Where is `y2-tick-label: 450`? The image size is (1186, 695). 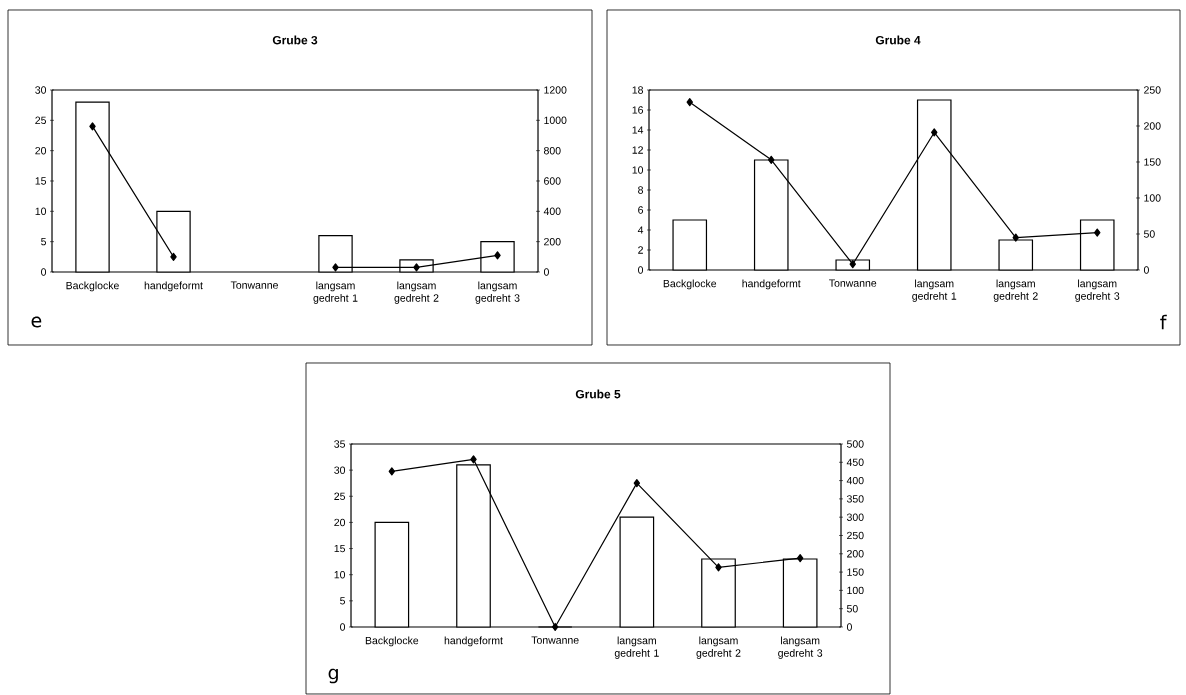
y2-tick-label: 450 is located at coordinates (855, 462).